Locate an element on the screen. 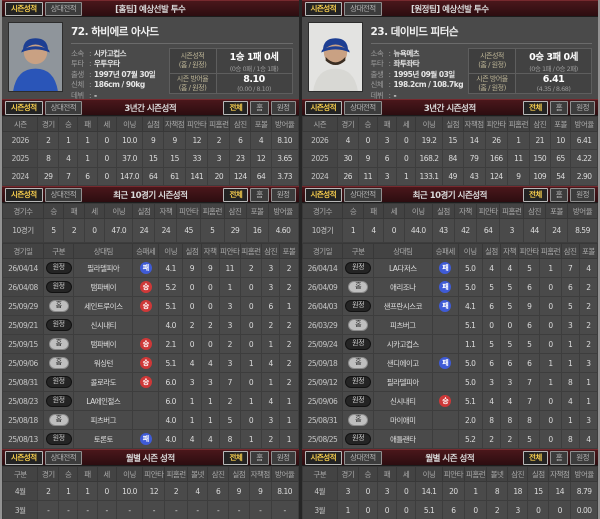 The width and height of the screenshot is (600, 519). table-row: 2025 30 9 6 0 168.2 84 79 166 11 150 65 4.22 is located at coordinates (449, 158).